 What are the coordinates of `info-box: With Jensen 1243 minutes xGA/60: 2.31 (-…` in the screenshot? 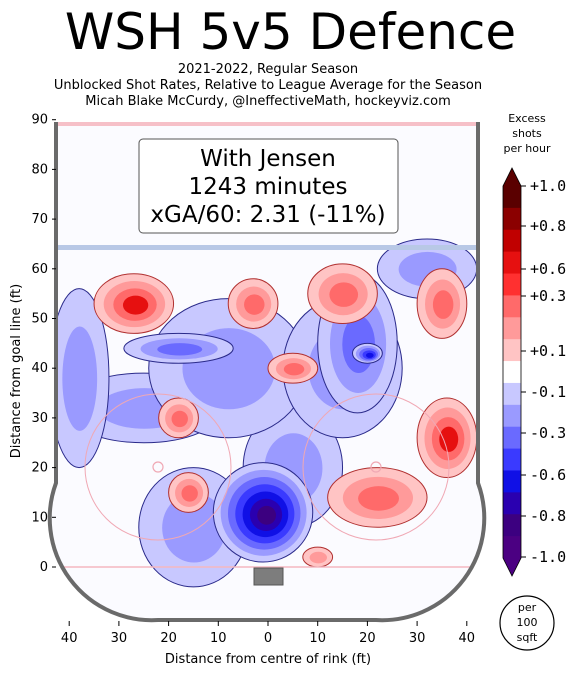 It's located at (268, 186).